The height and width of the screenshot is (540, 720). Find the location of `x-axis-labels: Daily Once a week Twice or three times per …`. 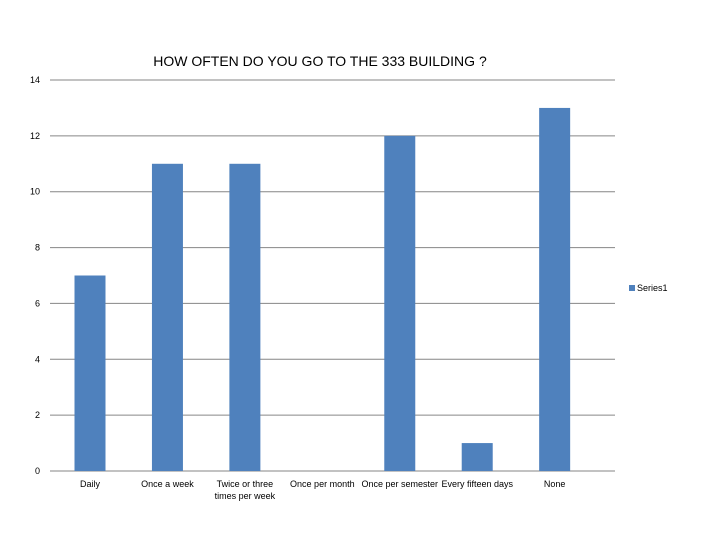

x-axis-labels: Daily Once a week Twice or three times per … is located at coordinates (322, 490).